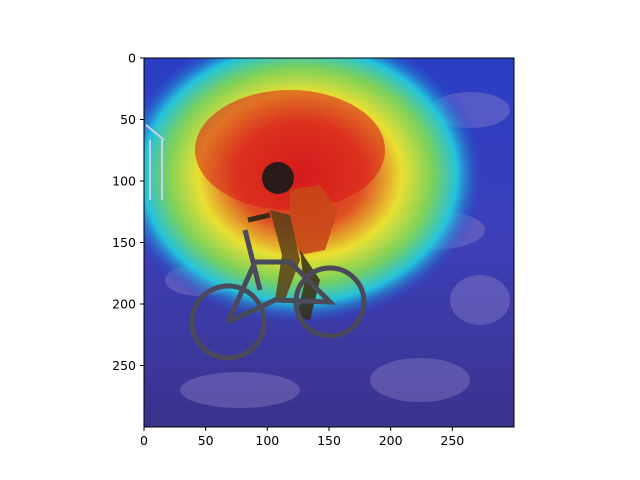  Describe the element at coordinates (206, 440) in the screenshot. I see `x-tick-label: 50` at that location.